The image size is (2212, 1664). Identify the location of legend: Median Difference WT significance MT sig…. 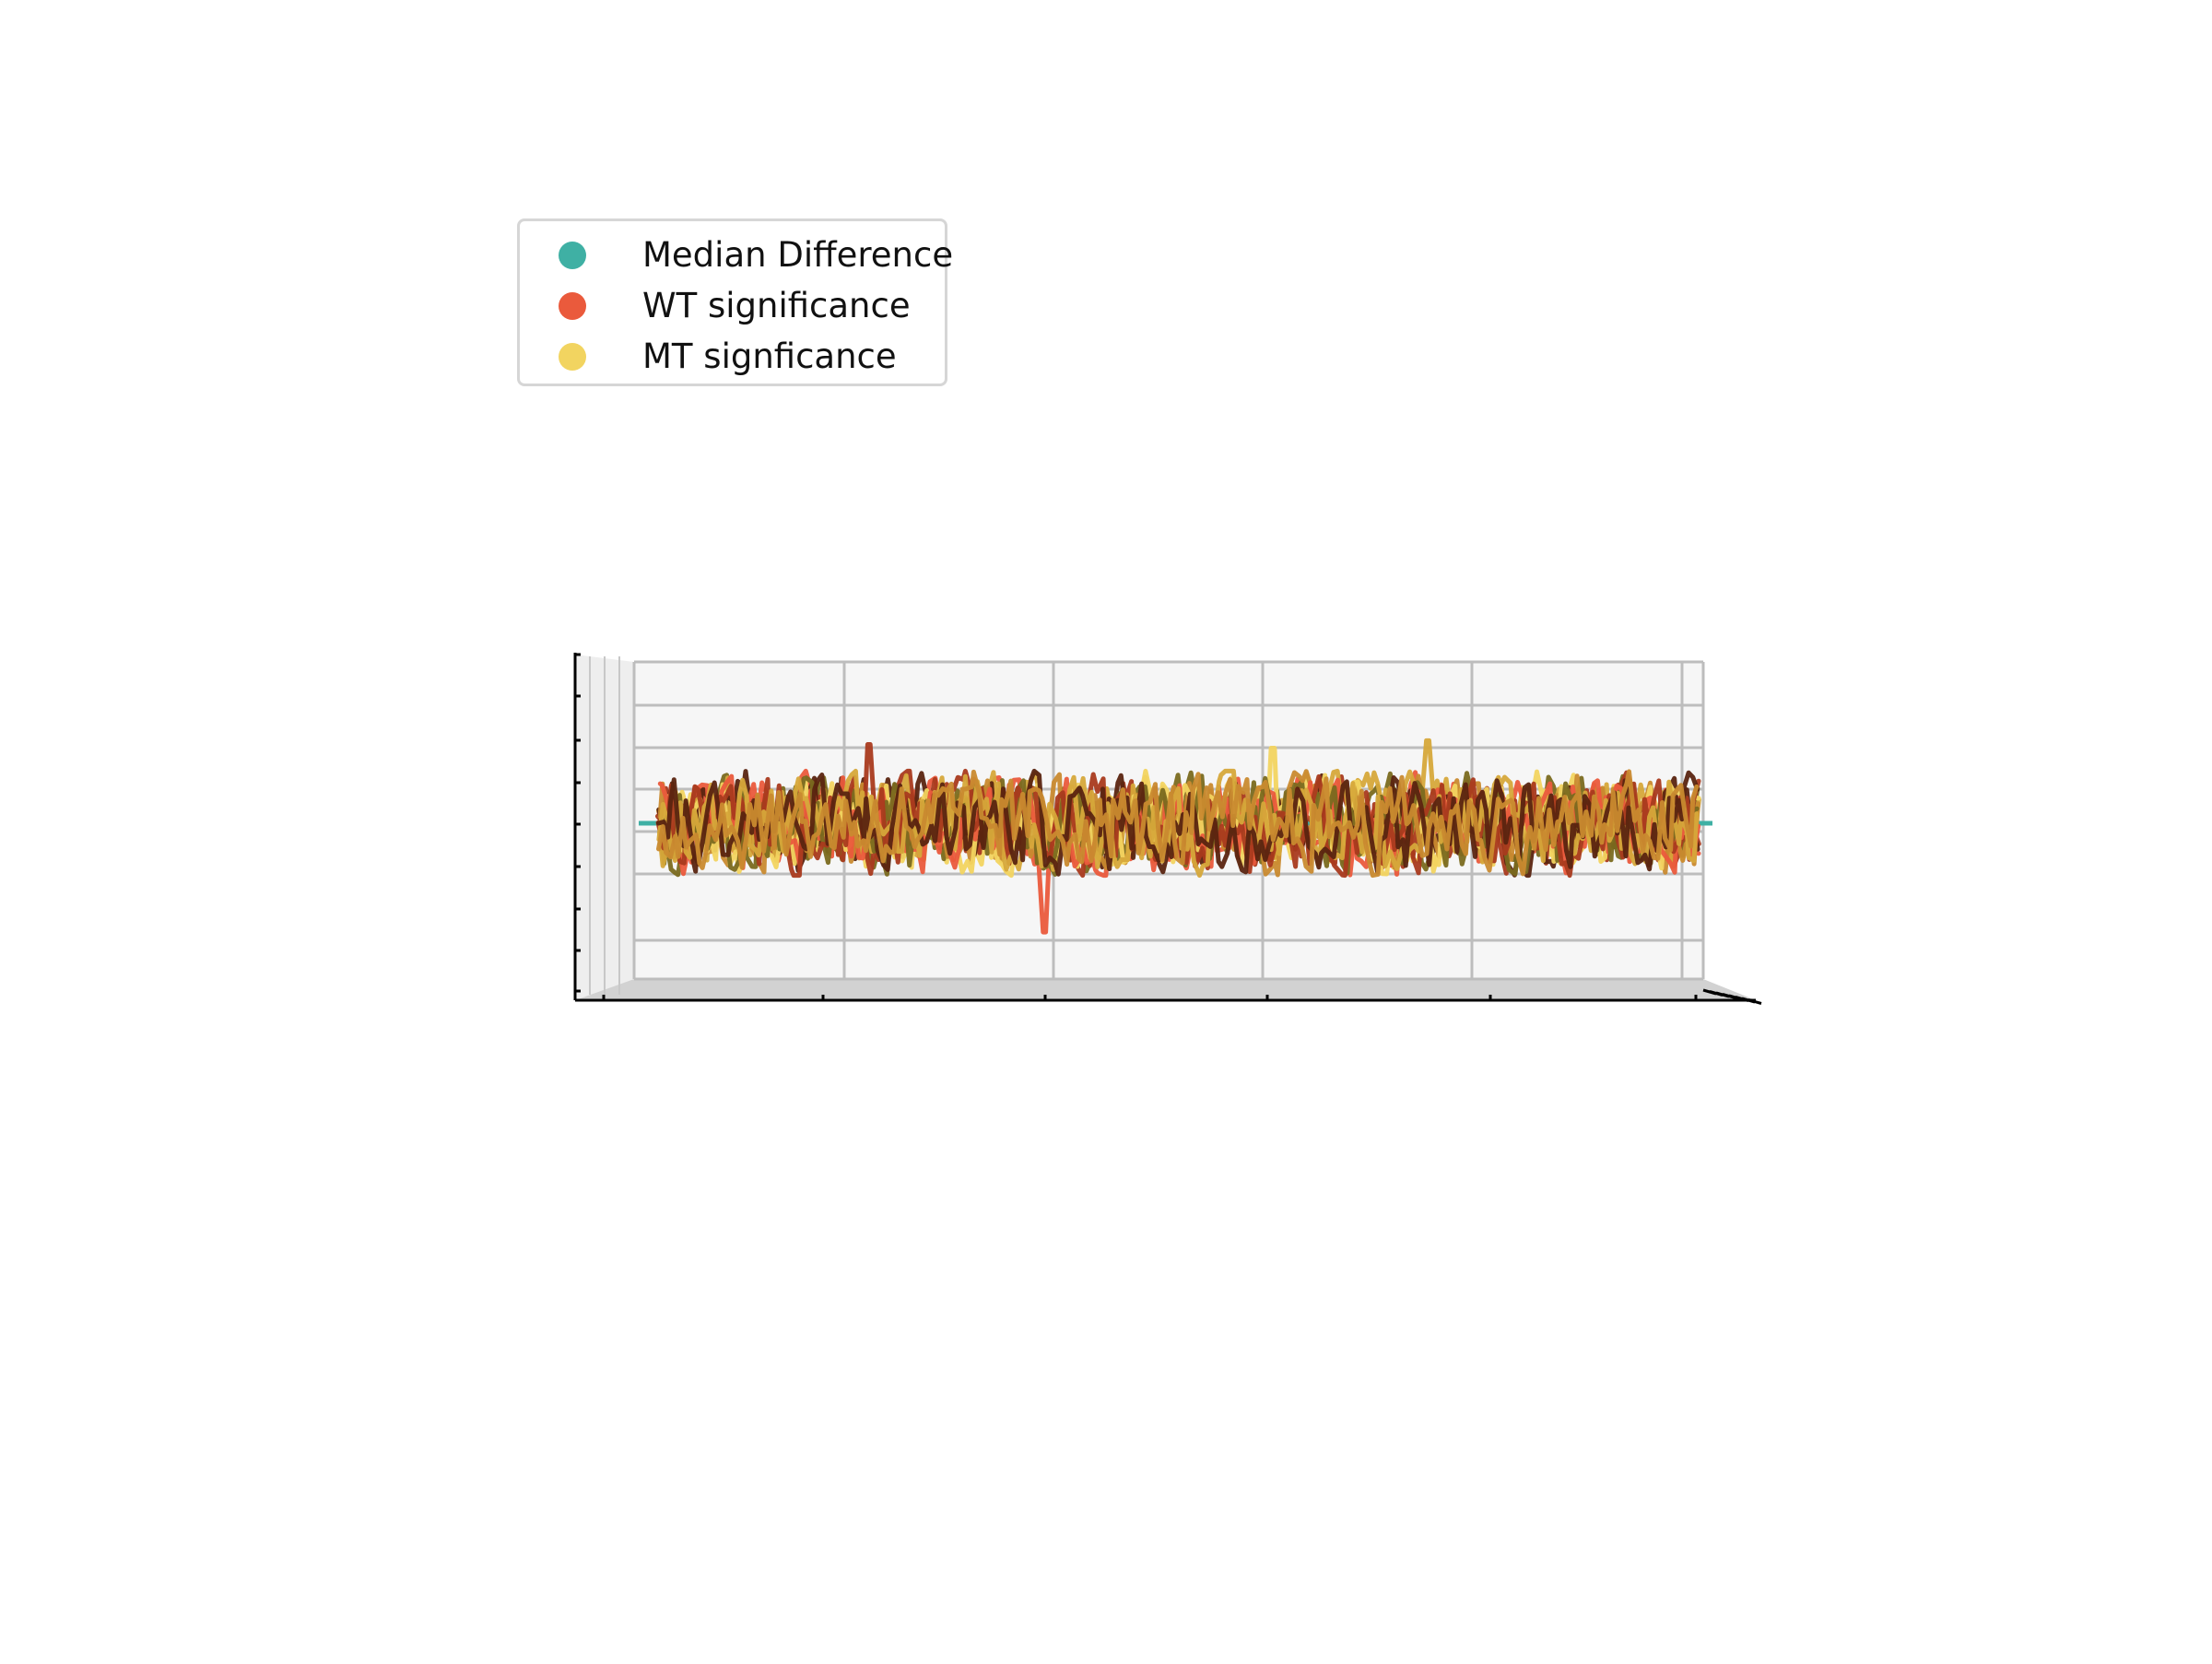
(735, 302).